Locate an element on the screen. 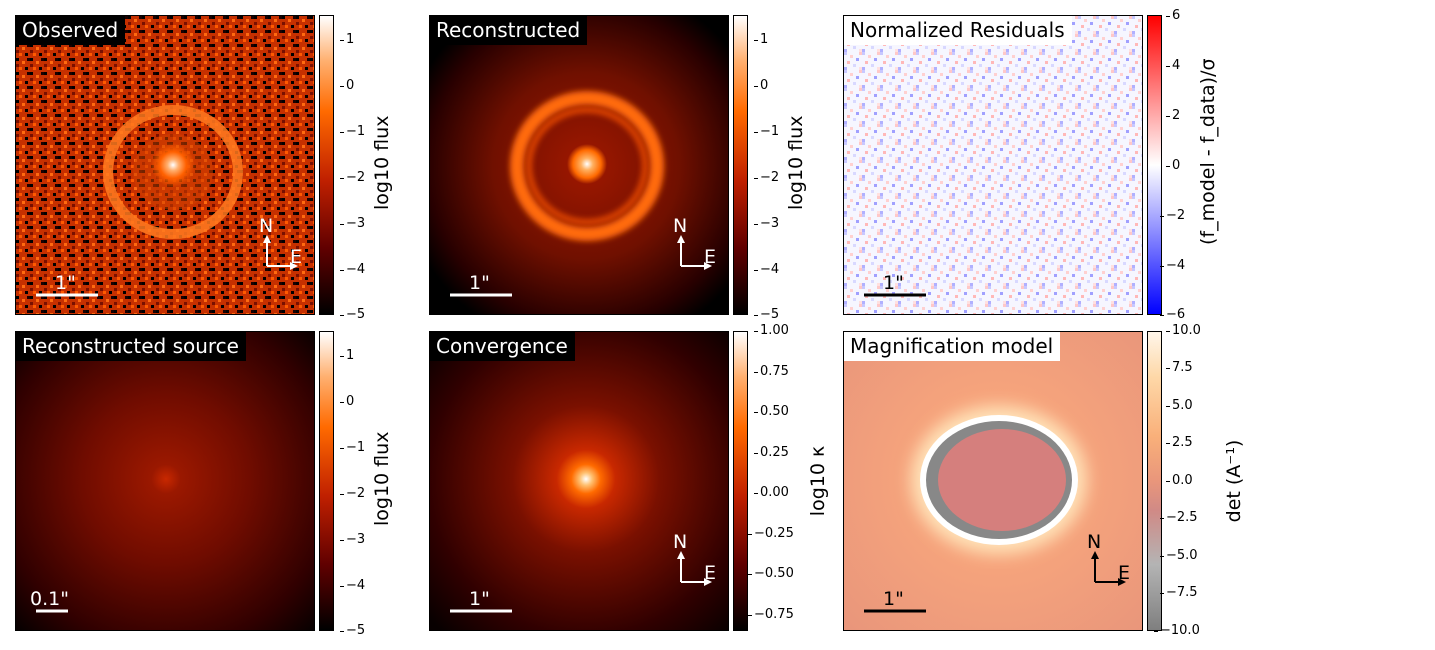  colorbar-tick: 0.25 is located at coordinates (771, 452).